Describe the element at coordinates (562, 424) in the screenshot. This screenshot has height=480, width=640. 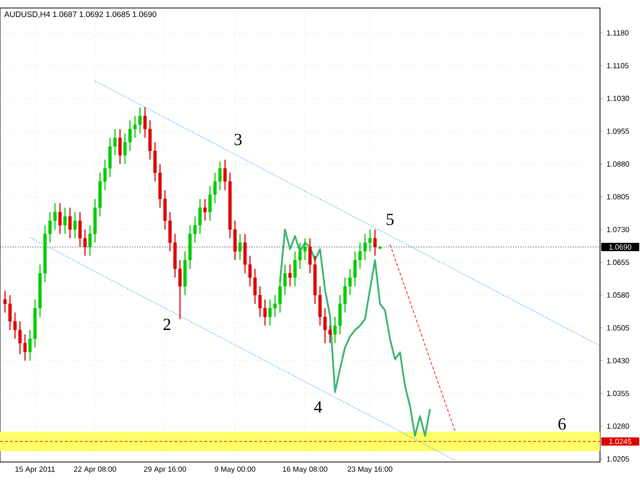
I see `annotation: 6` at that location.